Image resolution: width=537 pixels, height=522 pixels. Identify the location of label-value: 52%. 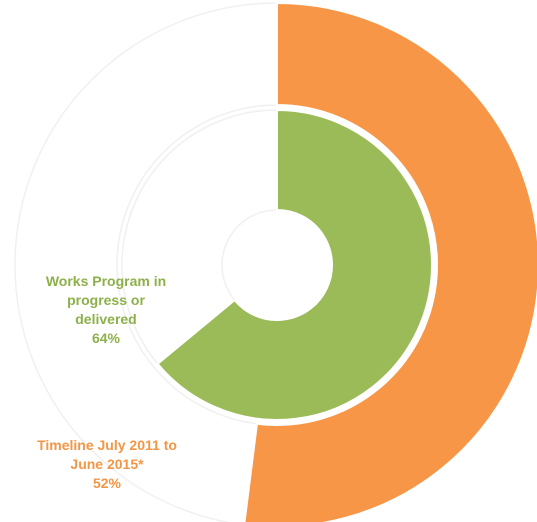
(107, 483).